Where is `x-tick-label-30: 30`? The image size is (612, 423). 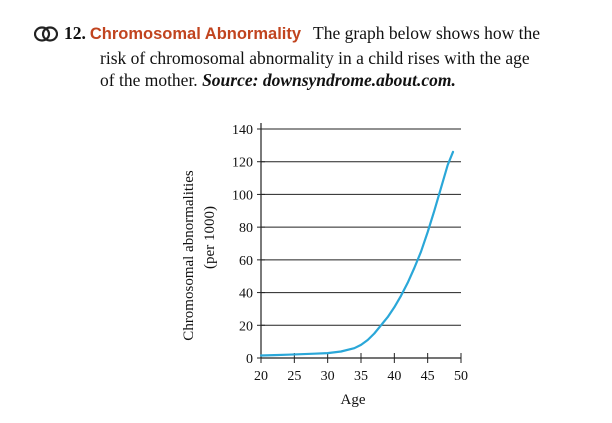
x-tick-label-30: 30 is located at coordinates (328, 376).